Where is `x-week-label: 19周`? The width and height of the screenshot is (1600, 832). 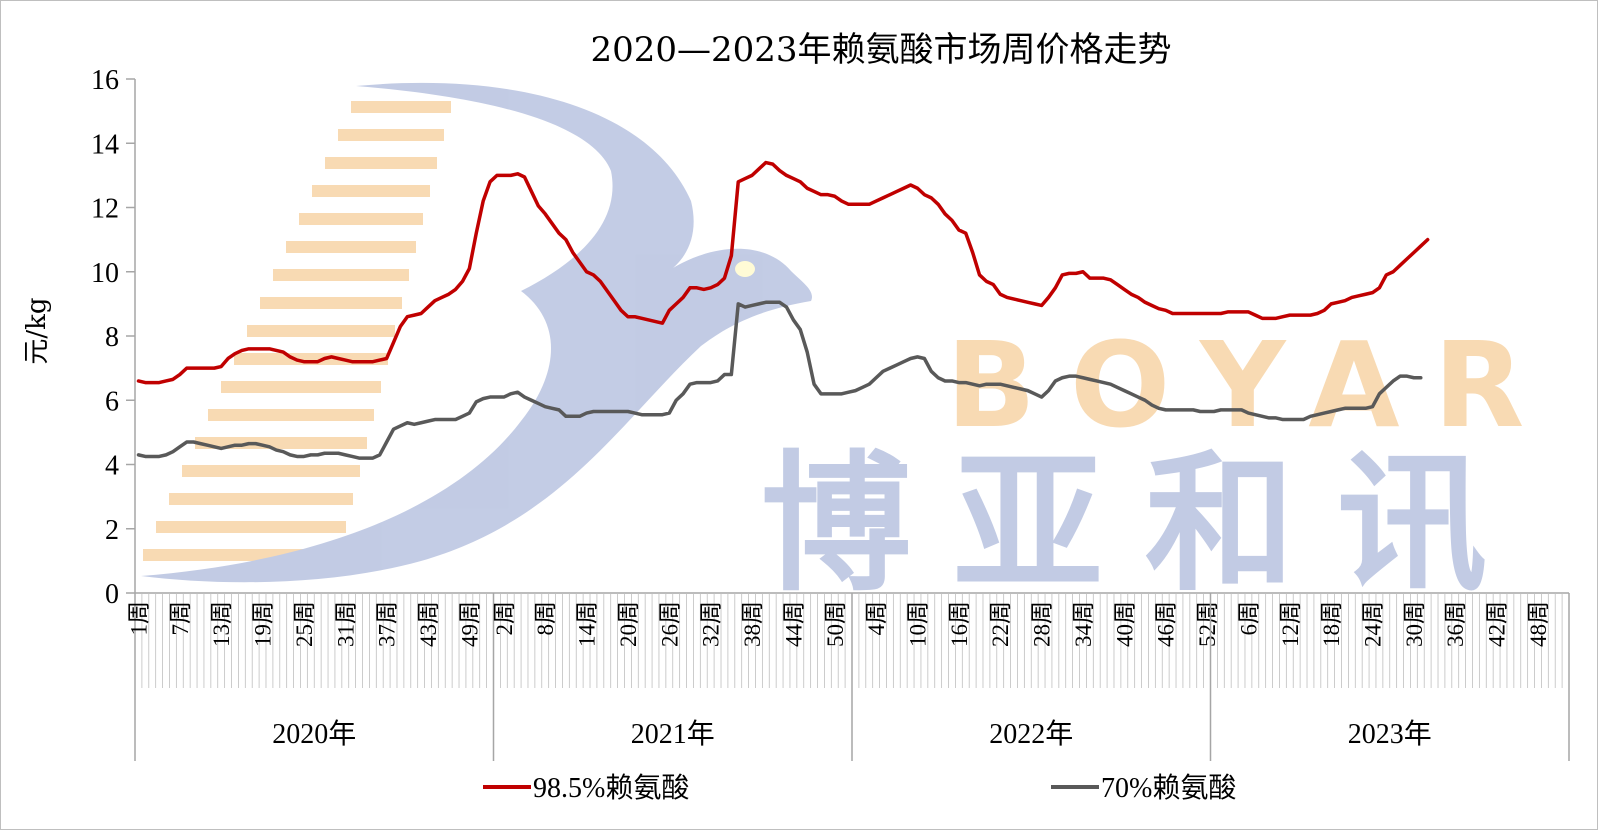 x-week-label: 19周 is located at coordinates (263, 624).